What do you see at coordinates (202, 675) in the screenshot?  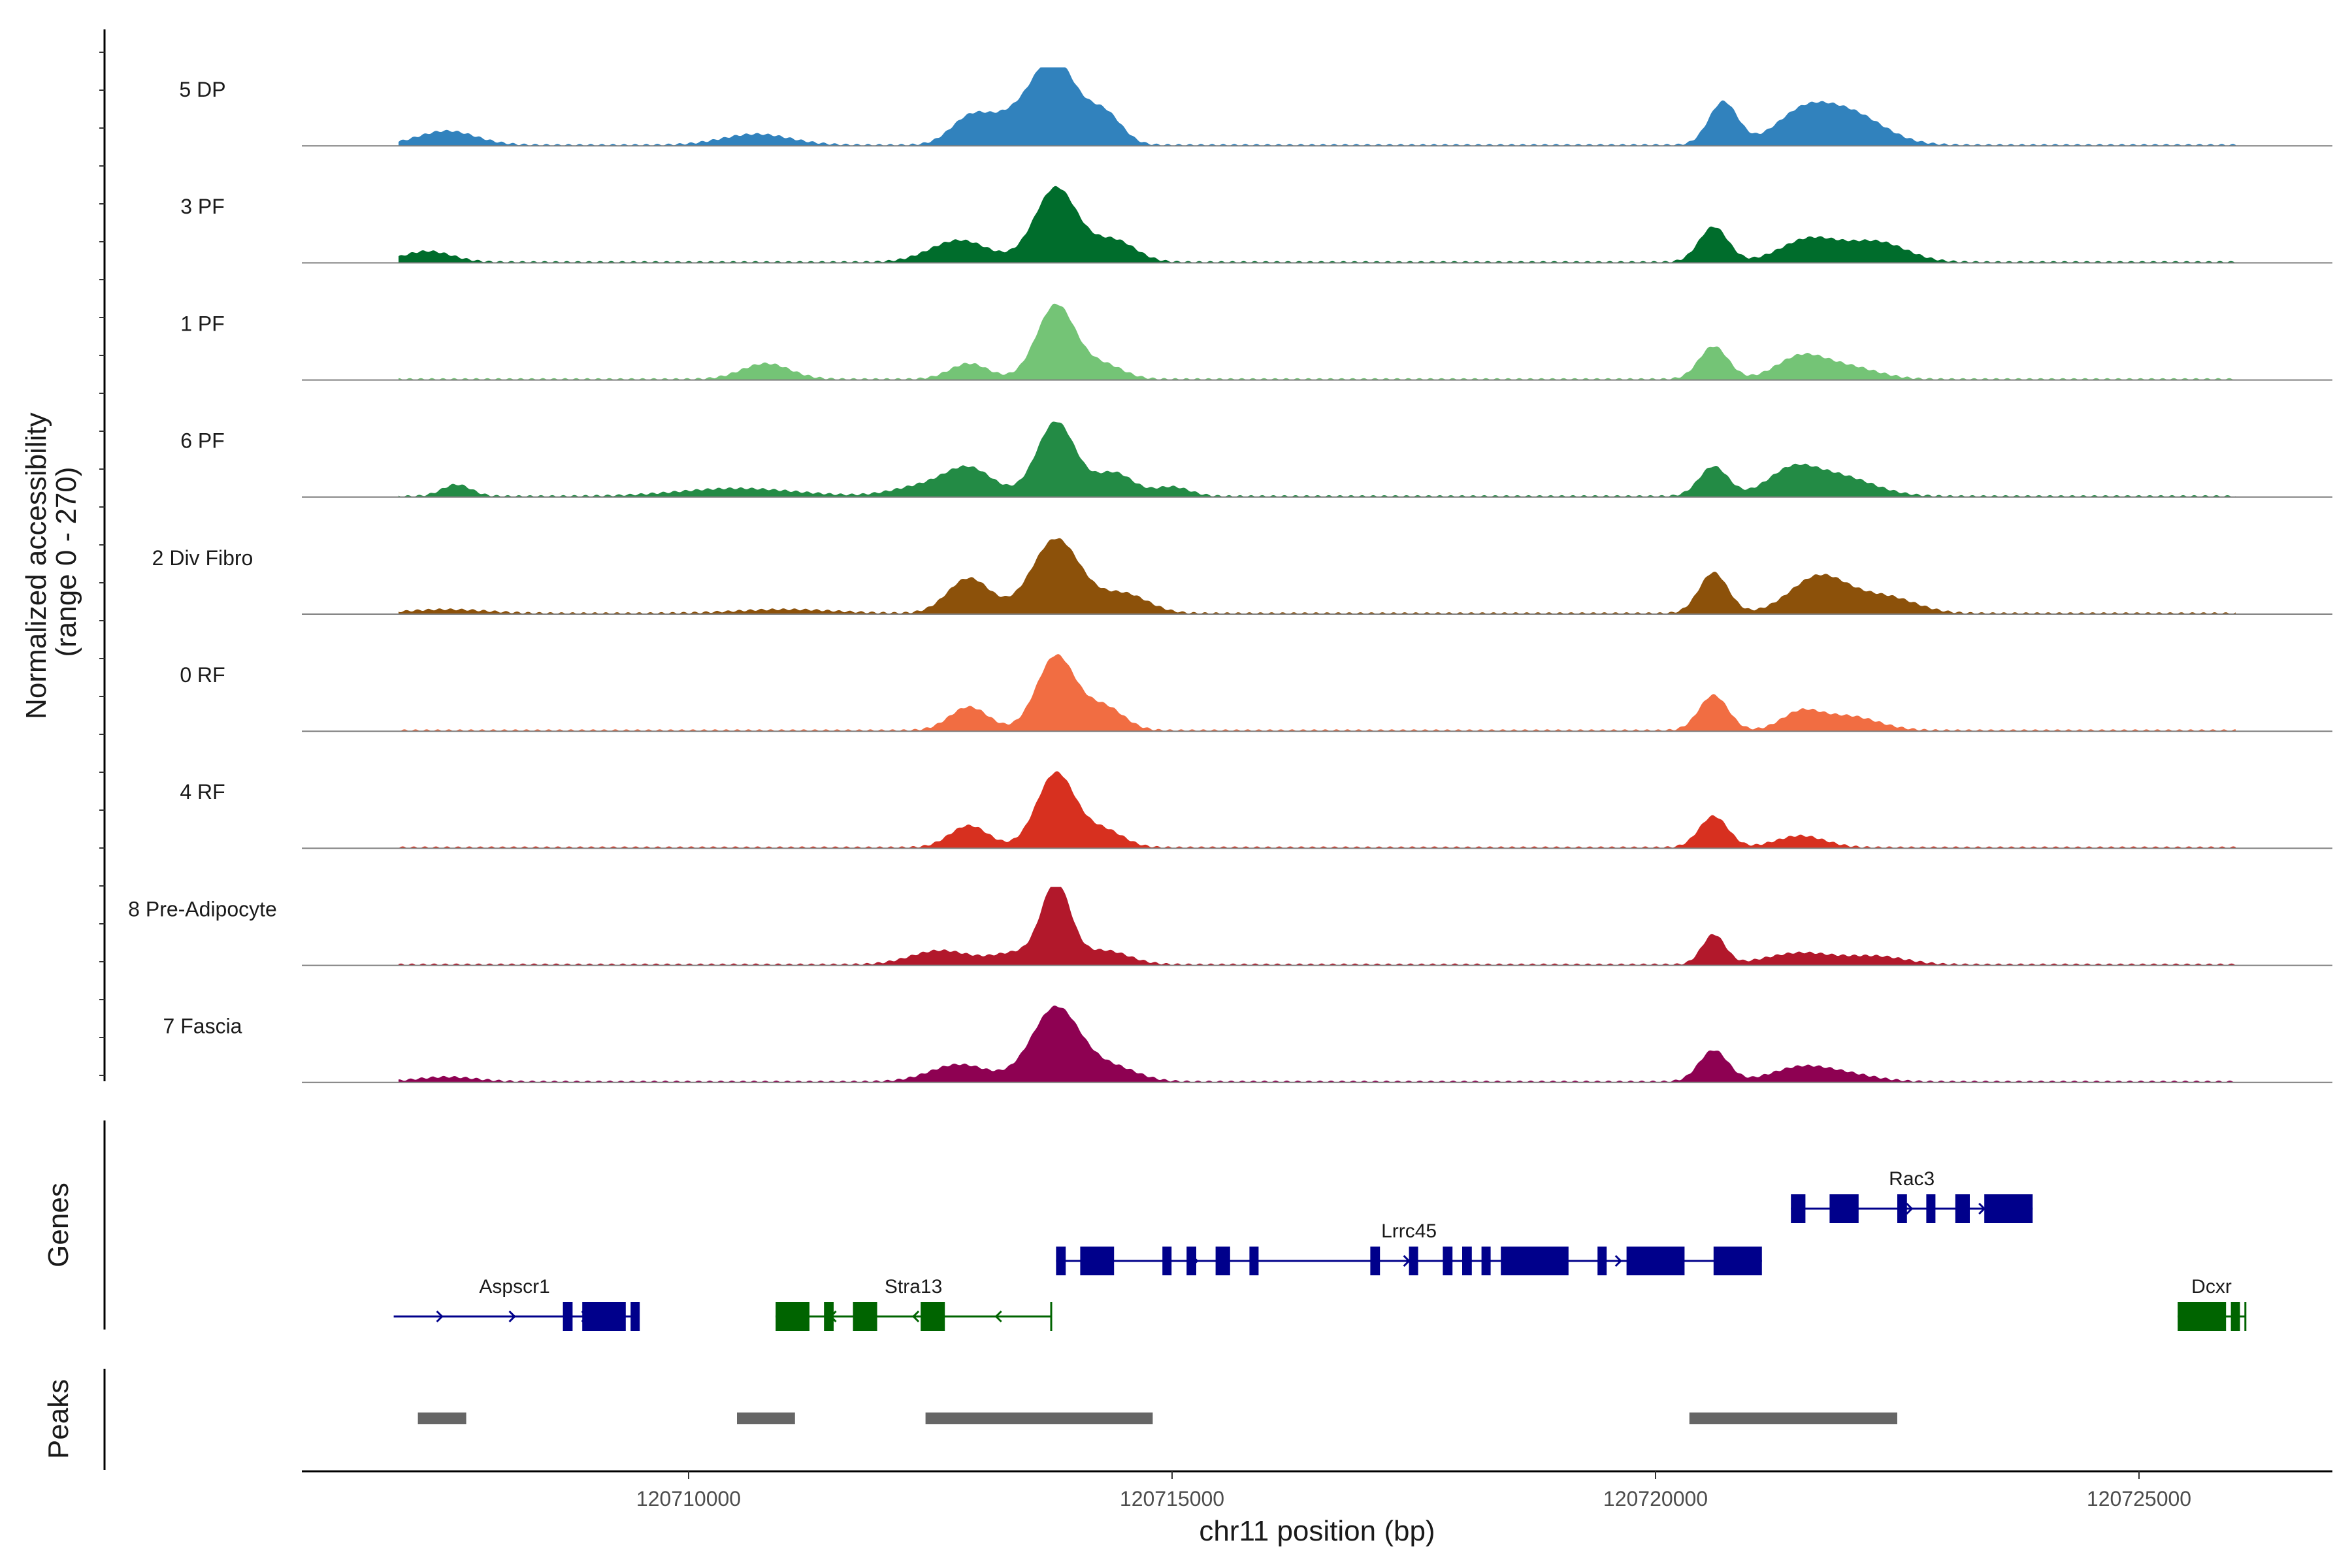 I see `track-label-0-rf: 0 RF` at bounding box center [202, 675].